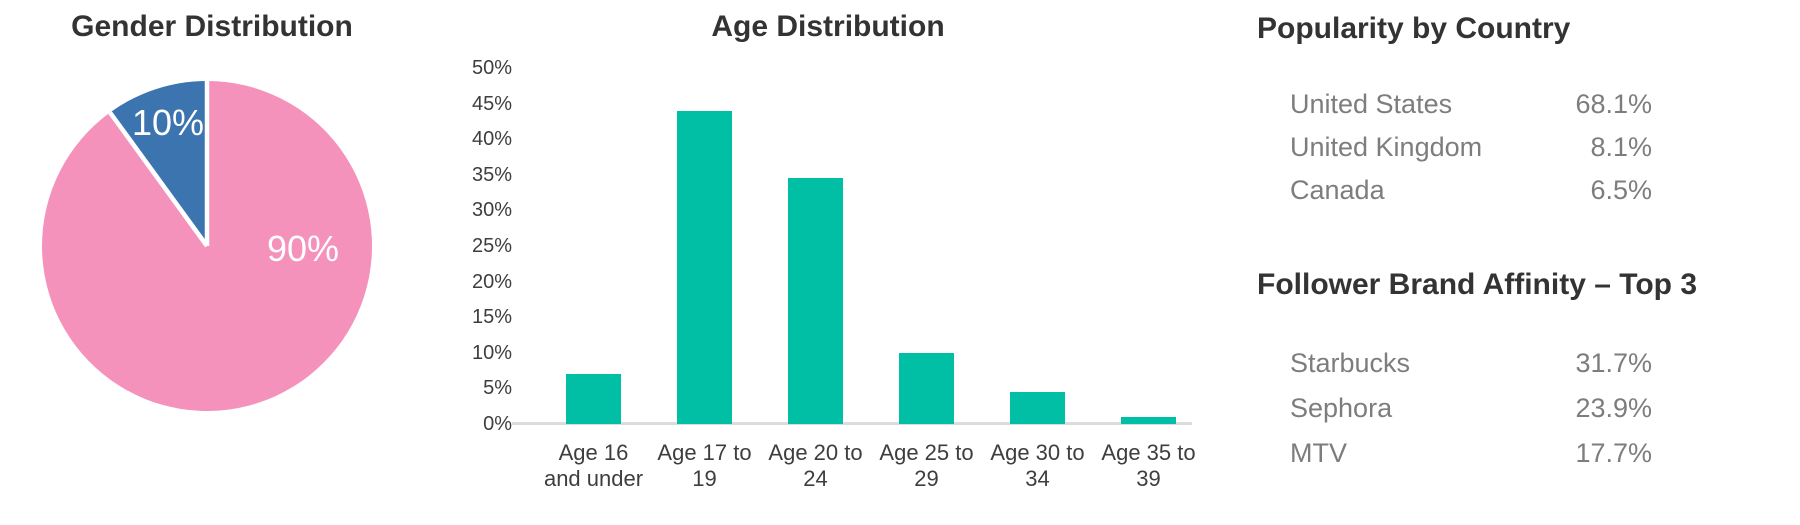  I want to click on x-axis-line, so click(852, 423).